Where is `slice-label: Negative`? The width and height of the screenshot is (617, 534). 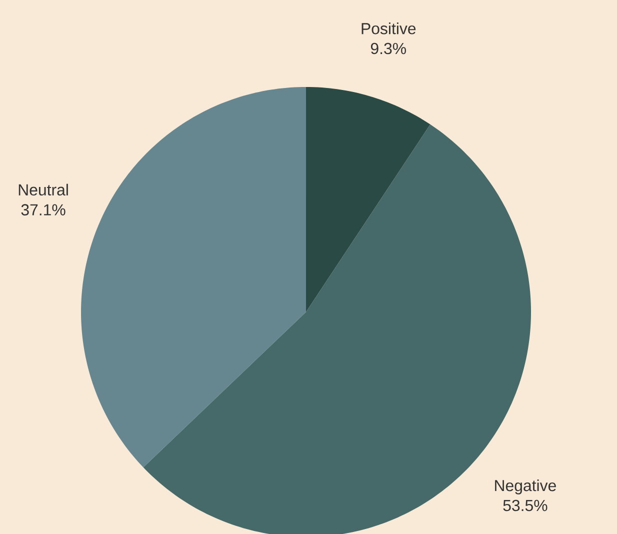 slice-label: Negative is located at coordinates (525, 487).